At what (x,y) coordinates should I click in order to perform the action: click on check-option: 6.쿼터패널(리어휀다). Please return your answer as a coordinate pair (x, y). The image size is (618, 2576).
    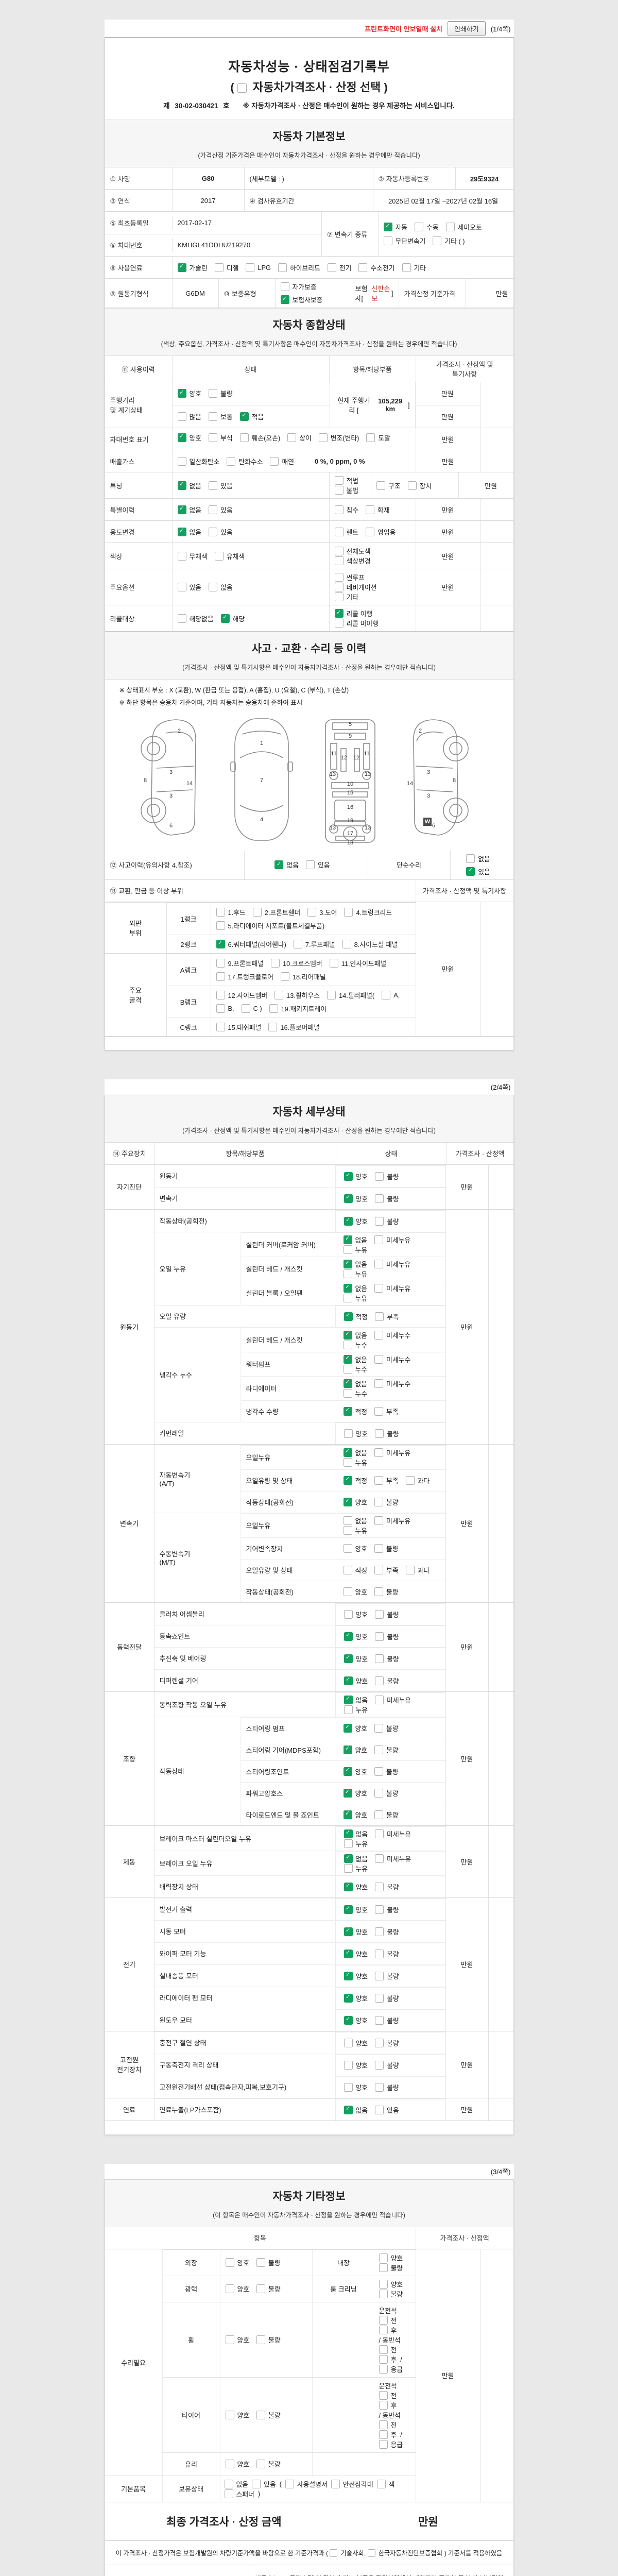
    Looking at the image, I should click on (251, 944).